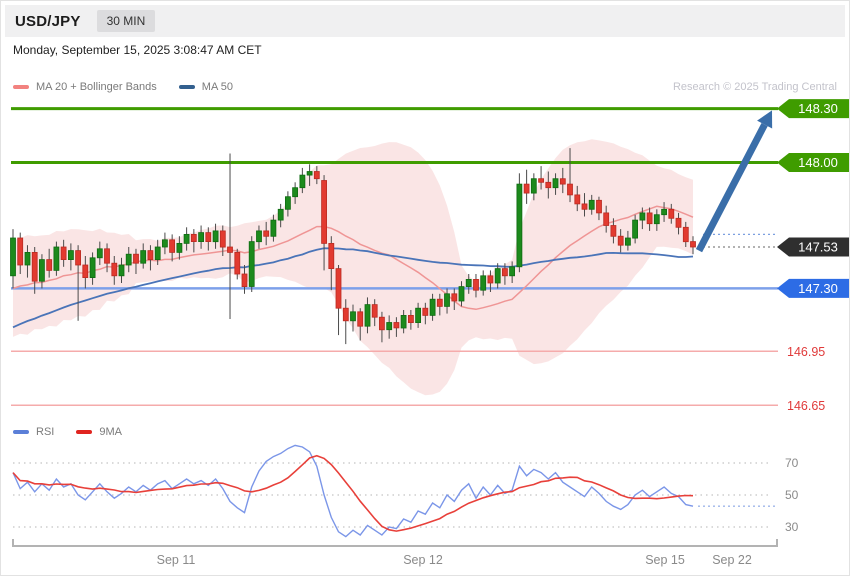  I want to click on time-axis-label-Sep-12: Sep 12, so click(423, 560).